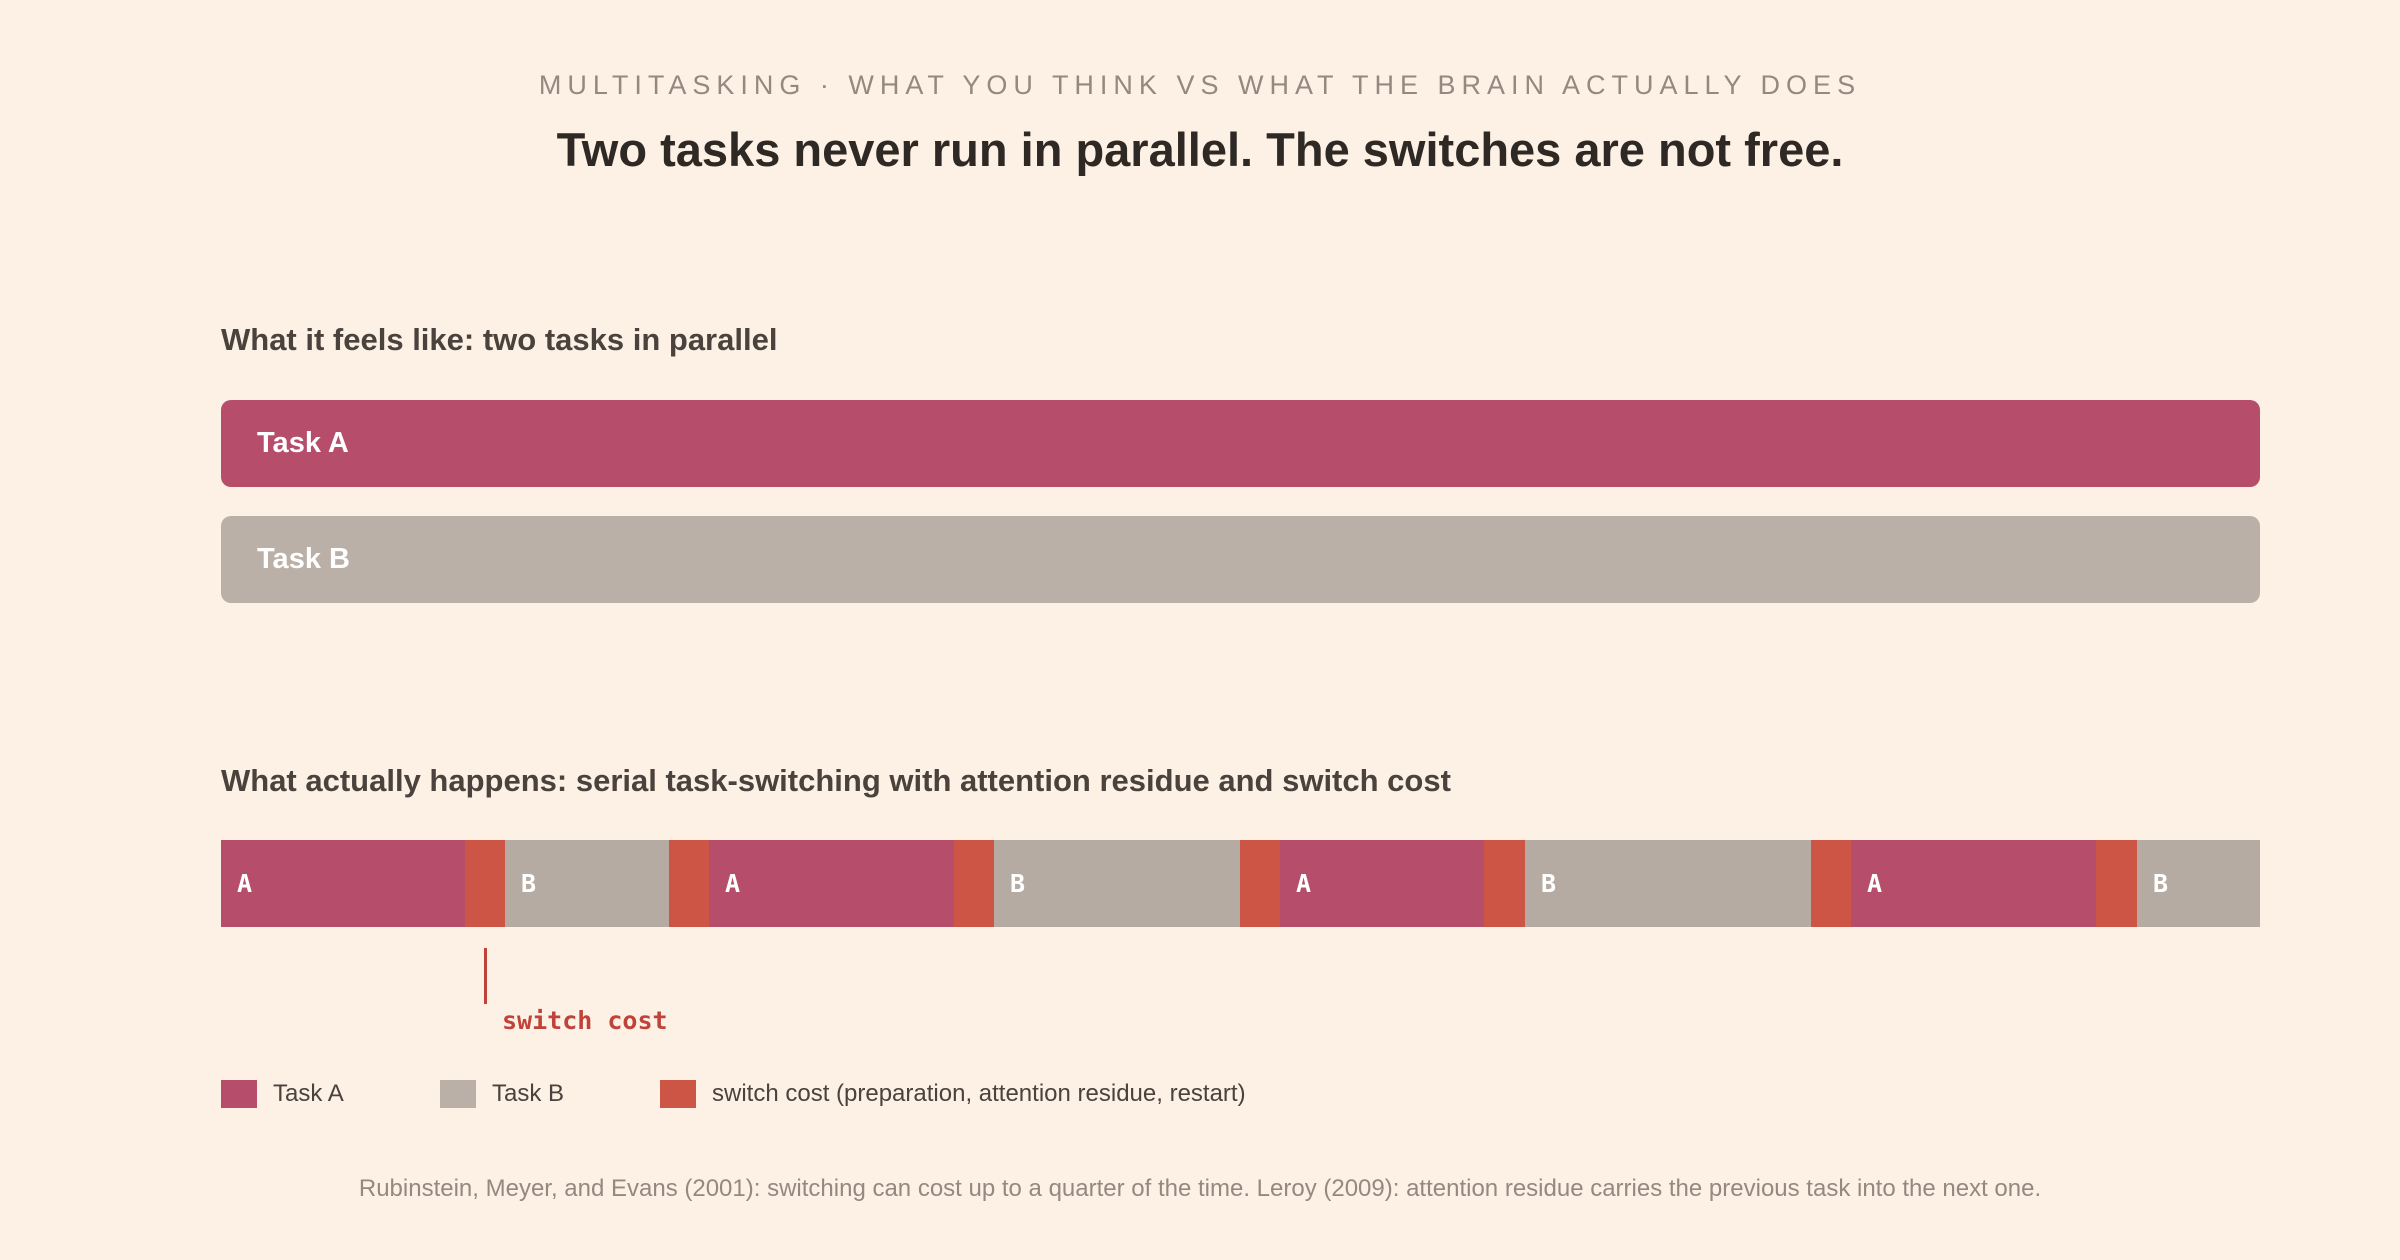 The width and height of the screenshot is (2400, 1260). What do you see at coordinates (528, 1093) in the screenshot?
I see `legend-label-task-b: Task B` at bounding box center [528, 1093].